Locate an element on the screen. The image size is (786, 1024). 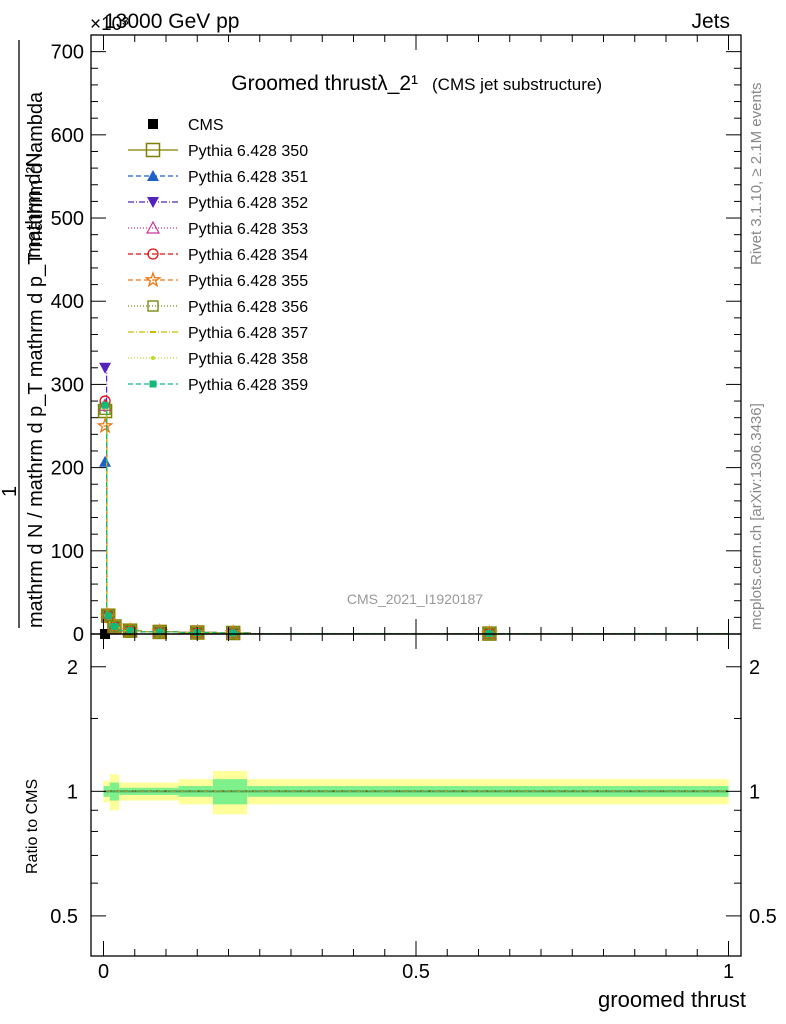
ratio-y-tick-label-right: 0.5 is located at coordinates (763, 917).